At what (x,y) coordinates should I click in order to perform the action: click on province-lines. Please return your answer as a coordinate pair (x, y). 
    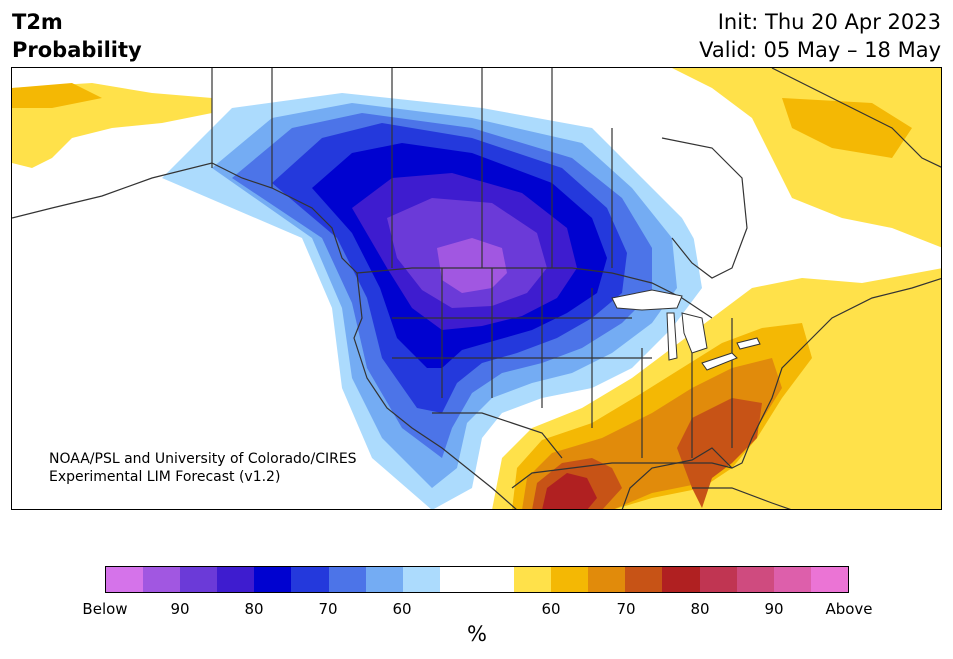
    Looking at the image, I should click on (412, 168).